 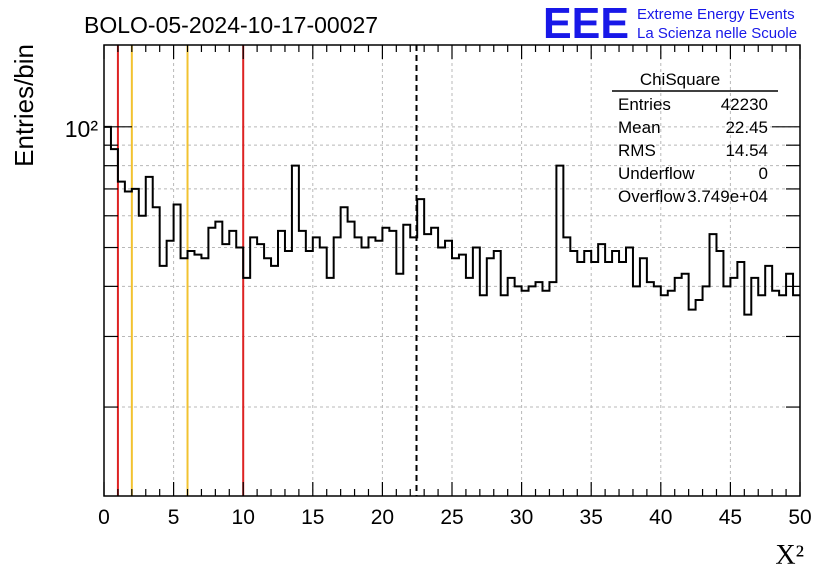 What do you see at coordinates (660, 517) in the screenshot?
I see `x-tick-label: 40` at bounding box center [660, 517].